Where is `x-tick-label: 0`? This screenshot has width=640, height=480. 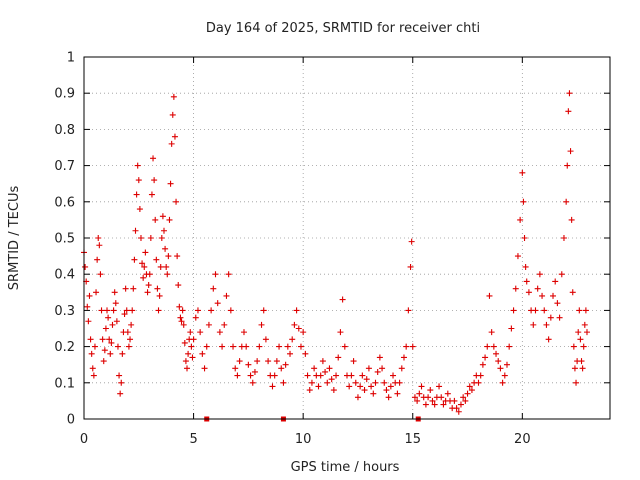 x-tick-label: 0 is located at coordinates (84, 439).